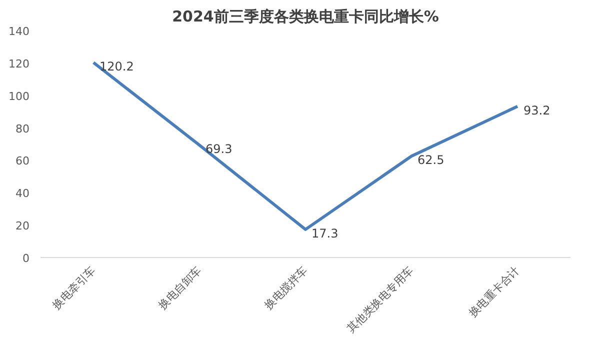 The width and height of the screenshot is (600, 342). I want to click on x-tick-label: 换电自卸车, so click(180, 288).